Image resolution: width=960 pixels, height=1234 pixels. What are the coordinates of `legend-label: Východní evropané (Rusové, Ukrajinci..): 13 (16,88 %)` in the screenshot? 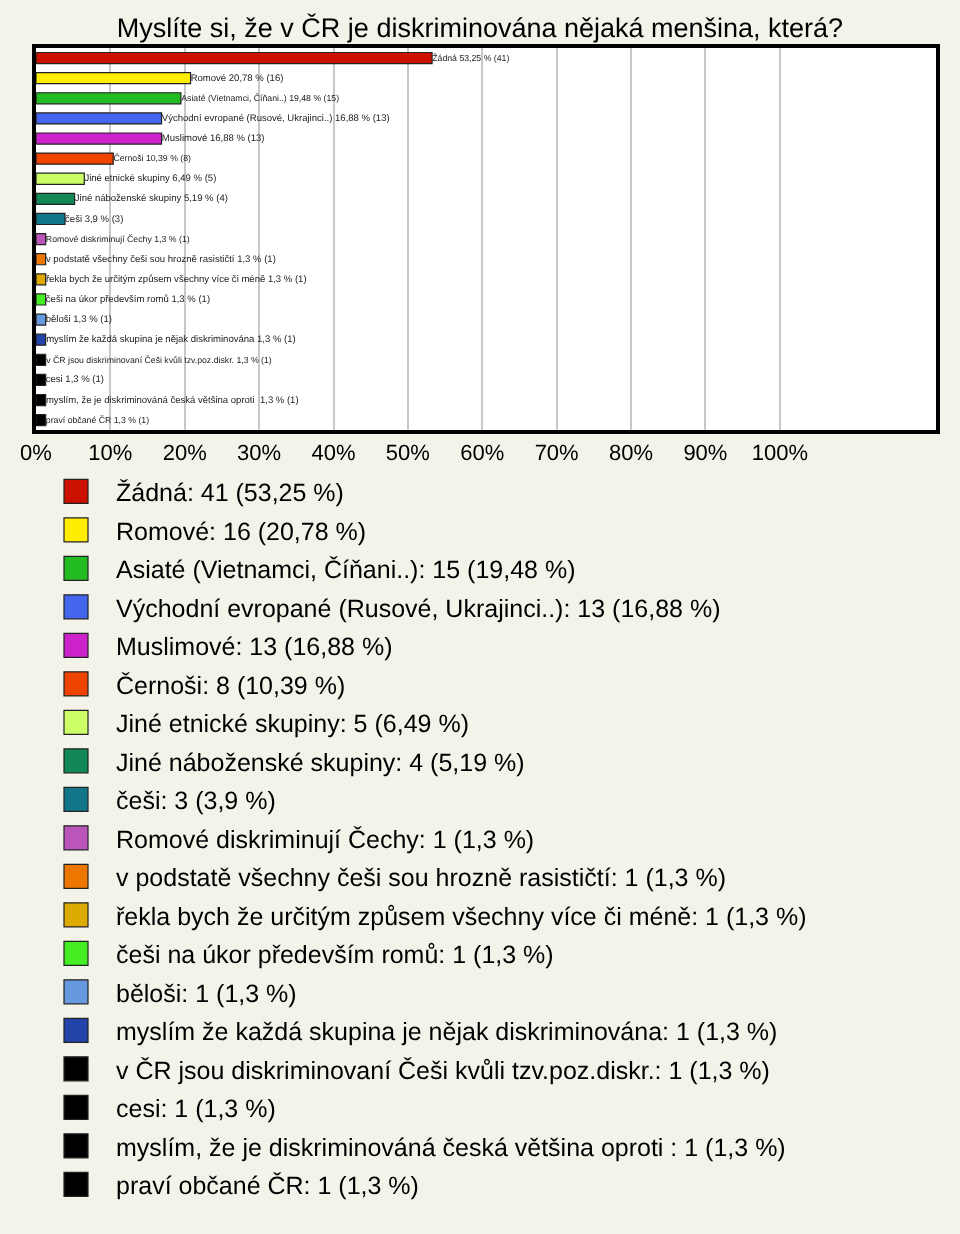 It's located at (418, 608).